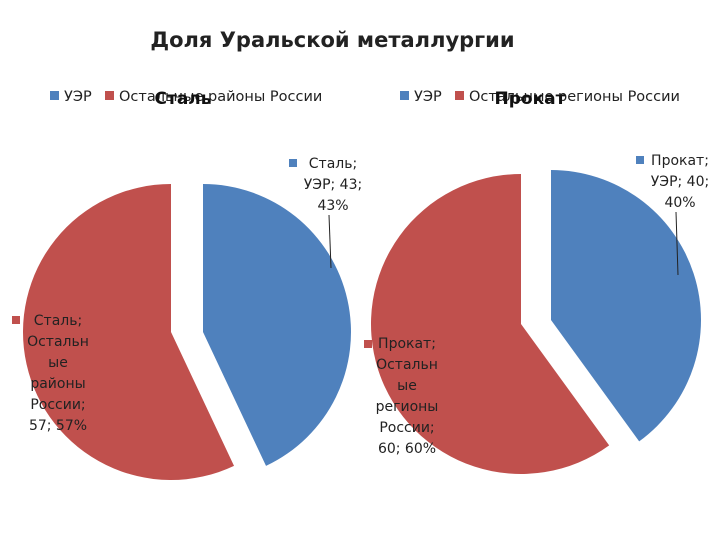 Image resolution: width=720 pixels, height=540 pixels. Describe the element at coordinates (333, 185) in the screenshot. I see `data-label-uer: Сталь; УЭР; 43; 43%` at that location.